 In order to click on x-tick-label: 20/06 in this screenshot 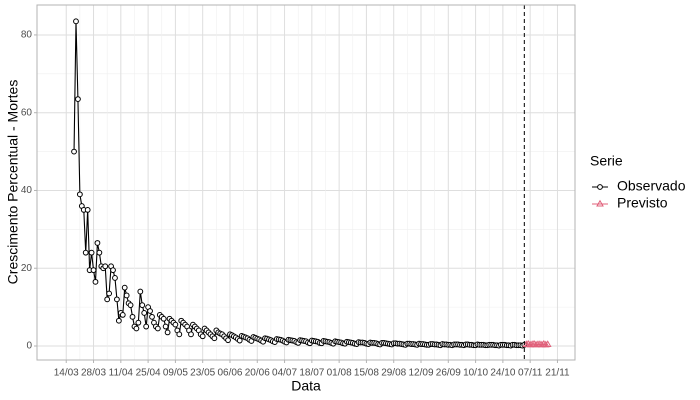, I will do `click(257, 373)`.